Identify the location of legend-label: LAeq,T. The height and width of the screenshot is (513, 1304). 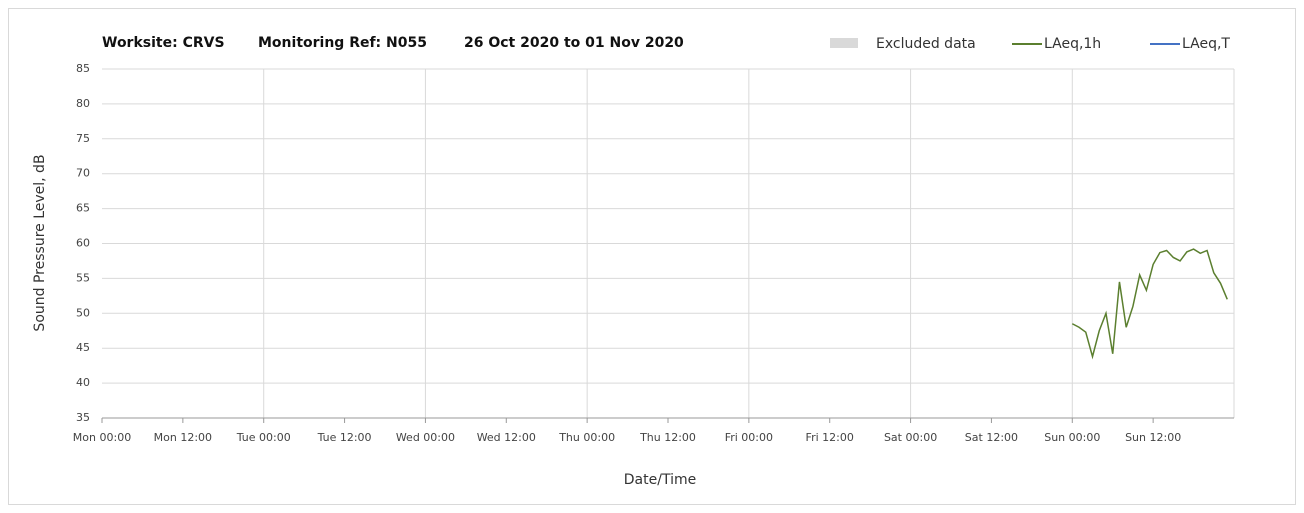
(1206, 44).